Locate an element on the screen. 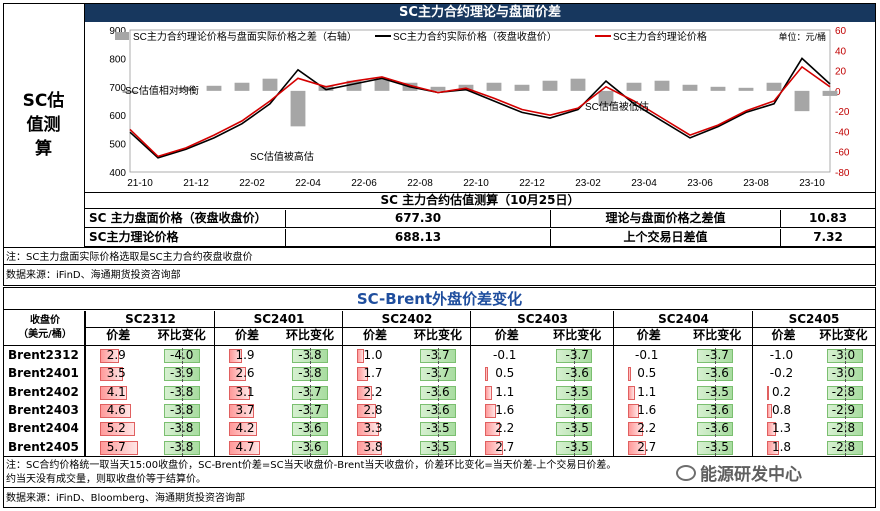  change-value: -3.8 is located at coordinates (182, 391).